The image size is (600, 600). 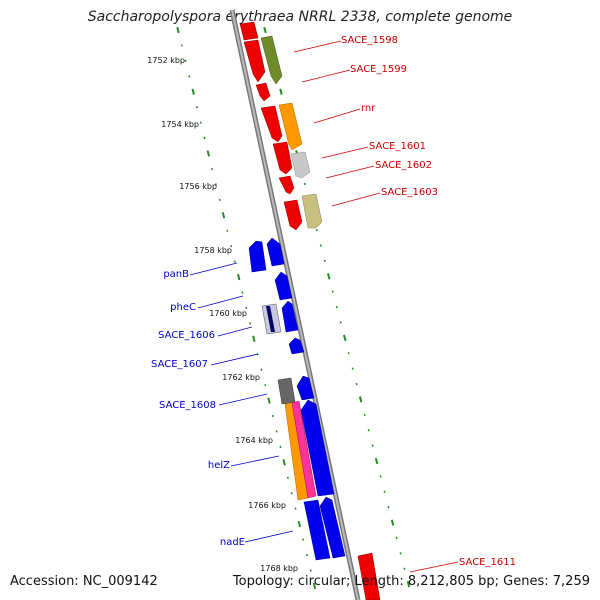 I want to click on gene-label-sace-1603: SACE_1603, so click(x=409, y=192).